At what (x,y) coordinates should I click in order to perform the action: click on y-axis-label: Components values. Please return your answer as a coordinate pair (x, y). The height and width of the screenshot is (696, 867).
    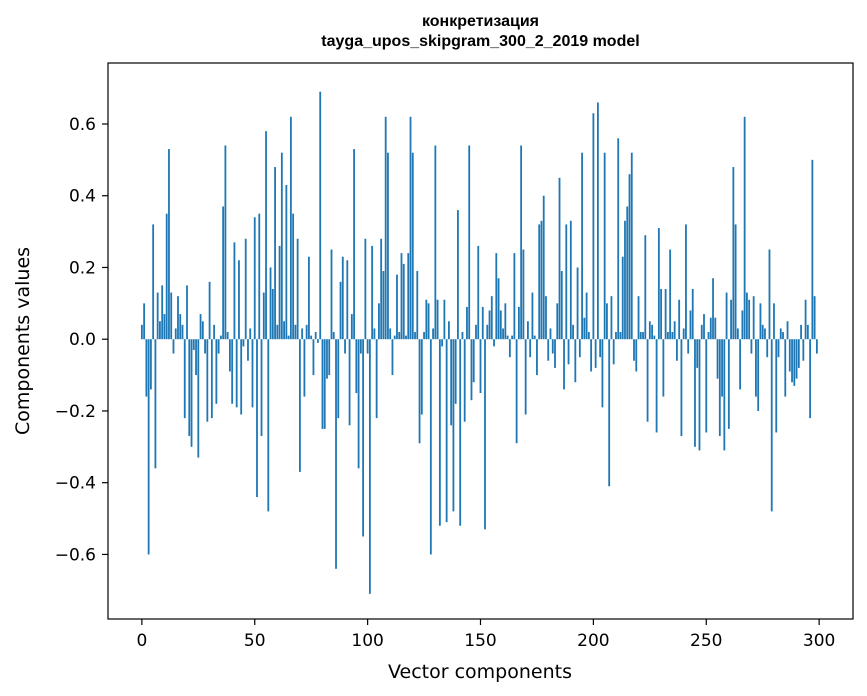
    Looking at the image, I should click on (23, 341).